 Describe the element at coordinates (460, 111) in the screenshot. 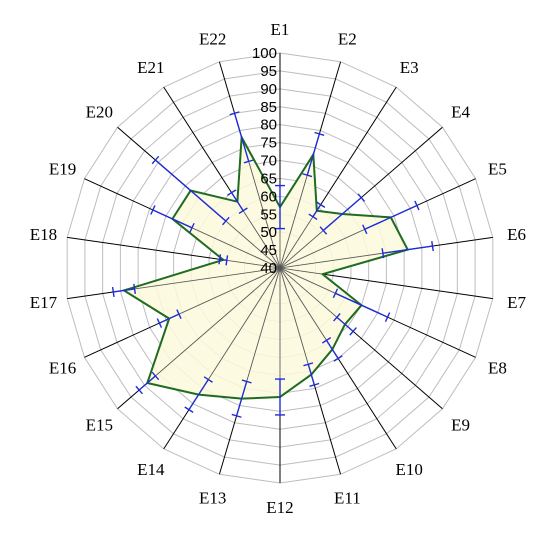

I see `axis-label-E4: E4` at that location.